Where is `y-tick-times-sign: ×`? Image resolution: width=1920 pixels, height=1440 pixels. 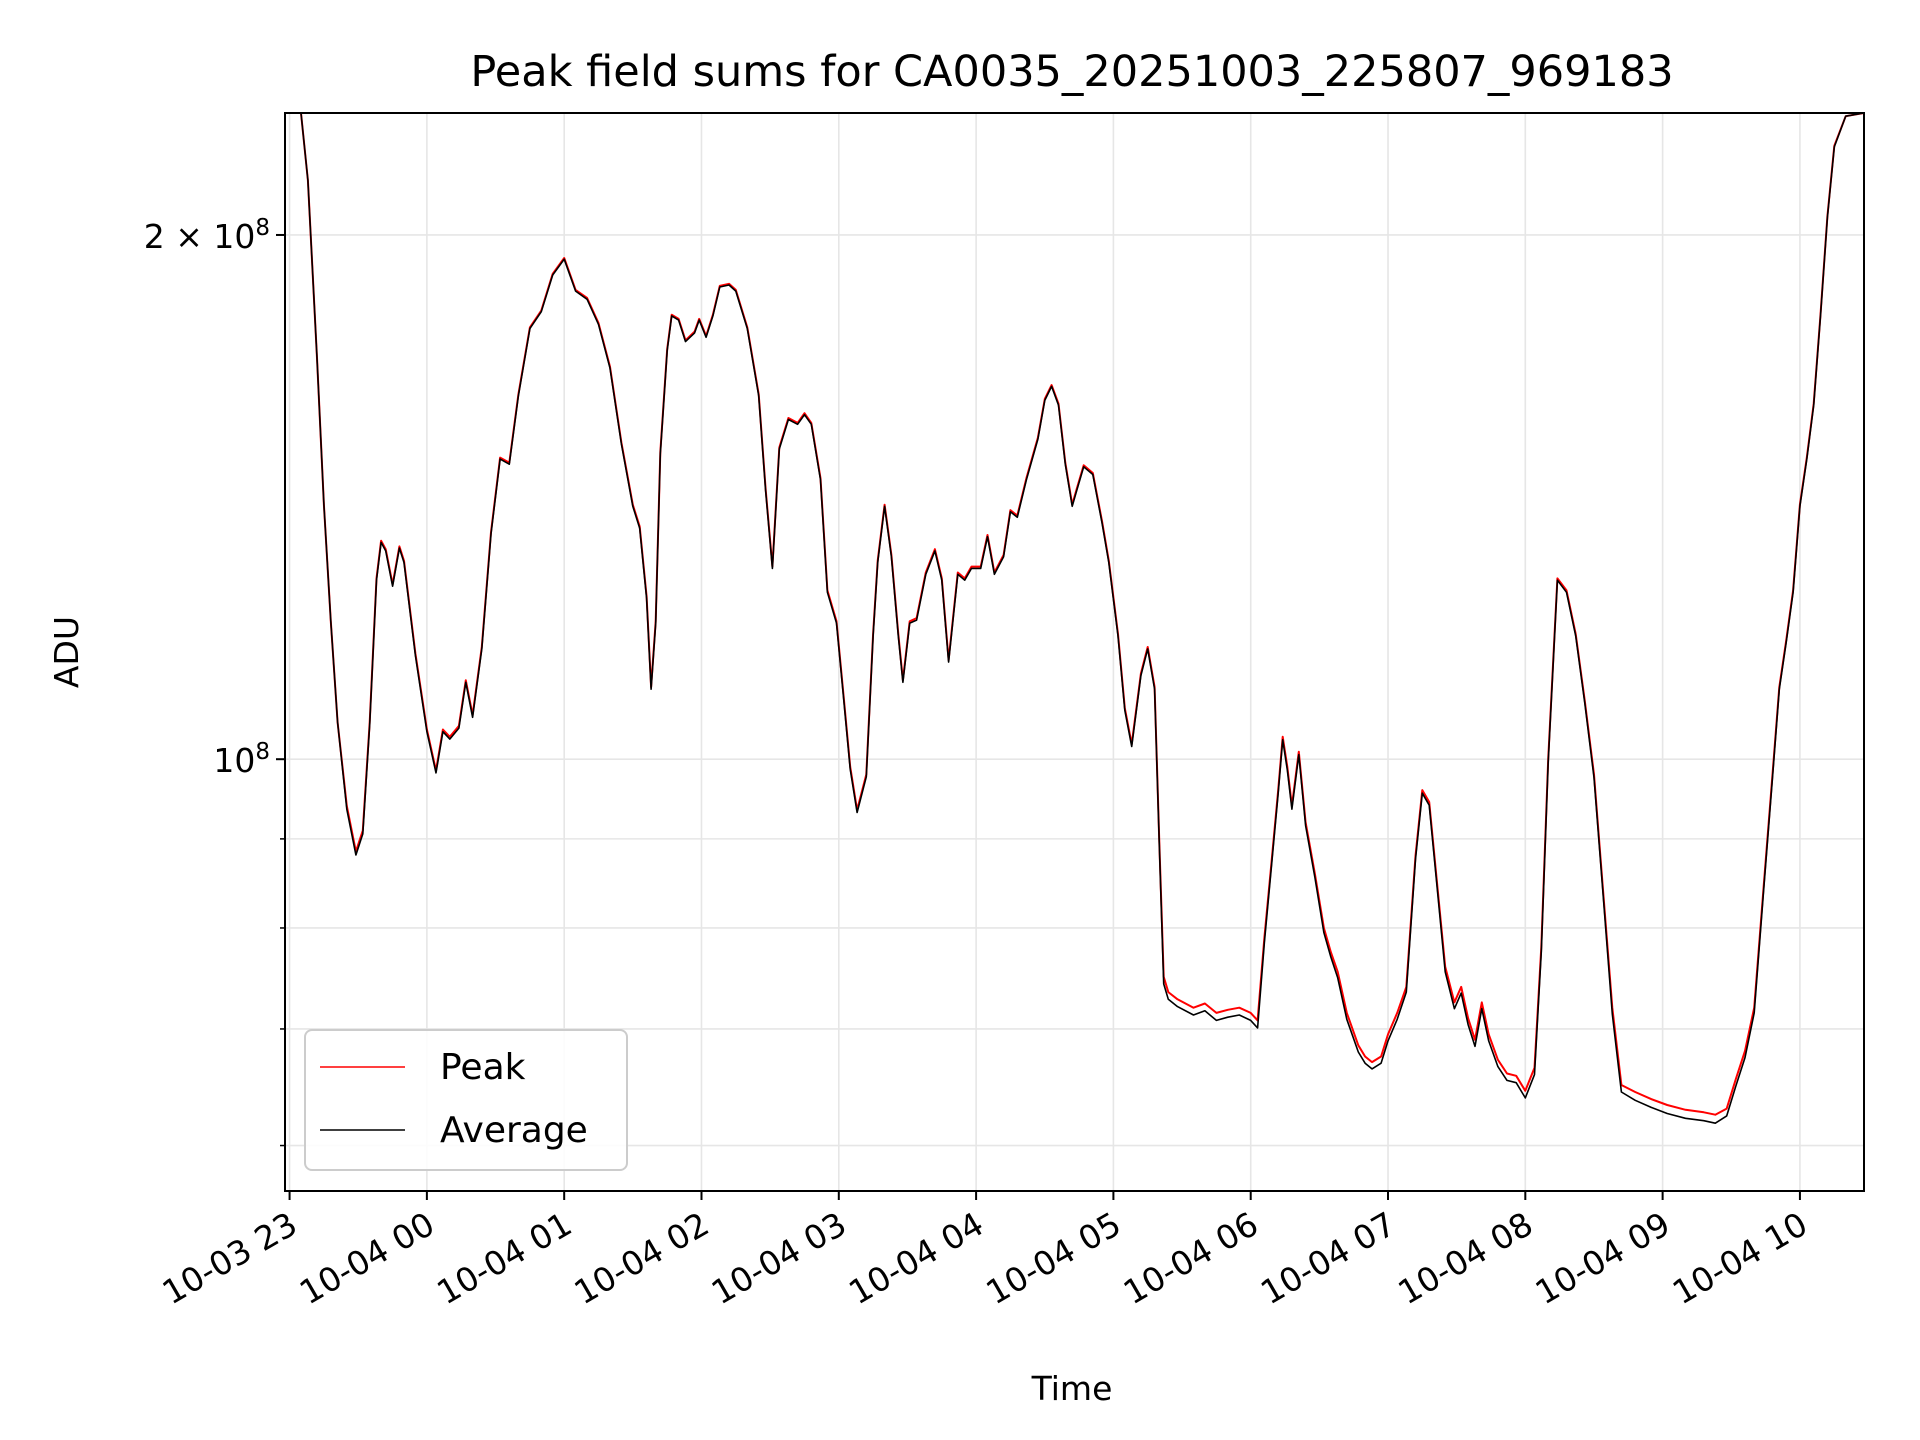
y-tick-times-sign: × is located at coordinates (189, 236).